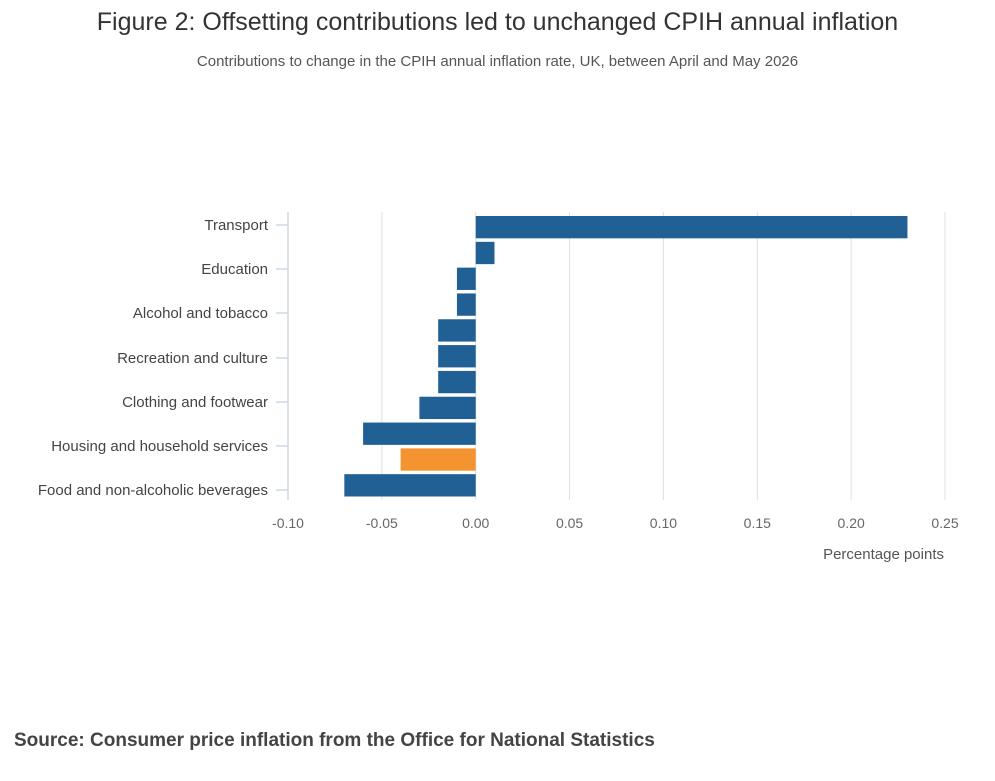  What do you see at coordinates (944, 523) in the screenshot?
I see `x-tick-label: 0.25` at bounding box center [944, 523].